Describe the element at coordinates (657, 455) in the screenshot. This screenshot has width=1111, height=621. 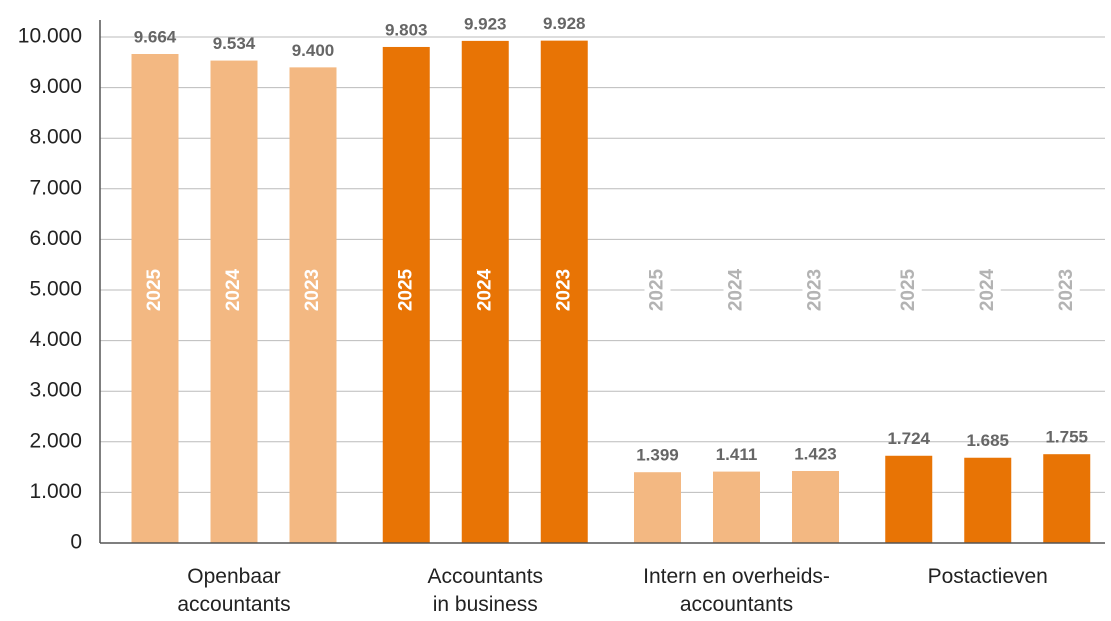
I see `value-label: 1.399` at that location.